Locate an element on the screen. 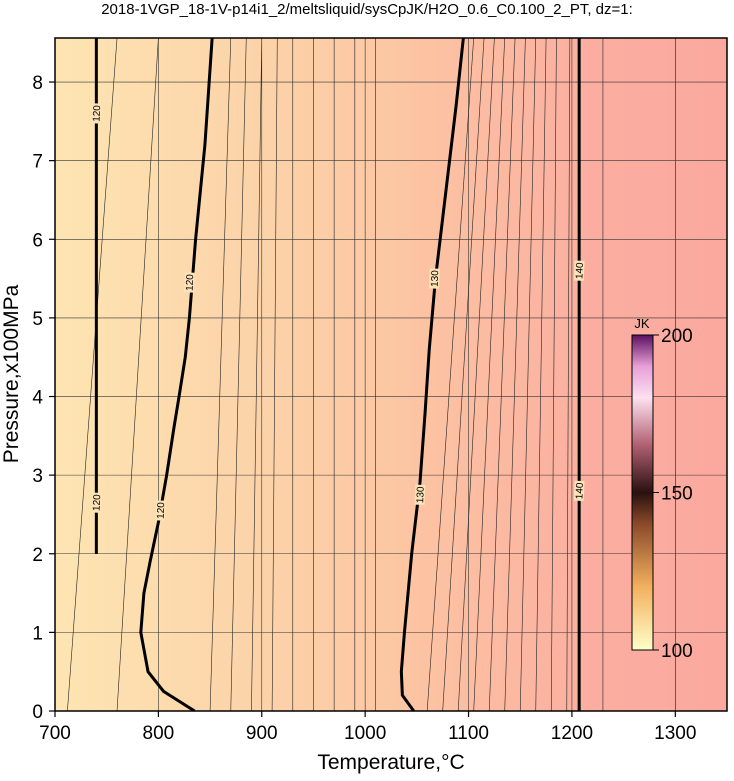 Image resolution: width=734 pixels, height=781 pixels. colorbar-label: JK is located at coordinates (642, 323).